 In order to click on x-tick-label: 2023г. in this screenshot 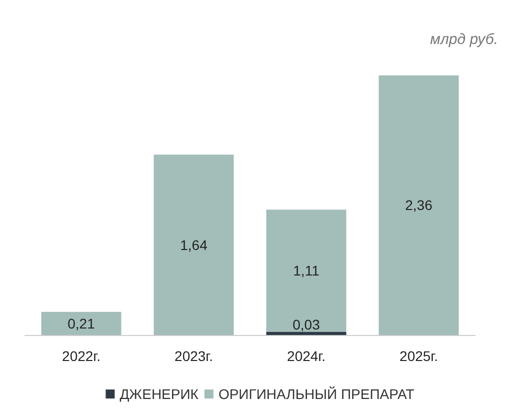, I will do `click(193, 356)`.